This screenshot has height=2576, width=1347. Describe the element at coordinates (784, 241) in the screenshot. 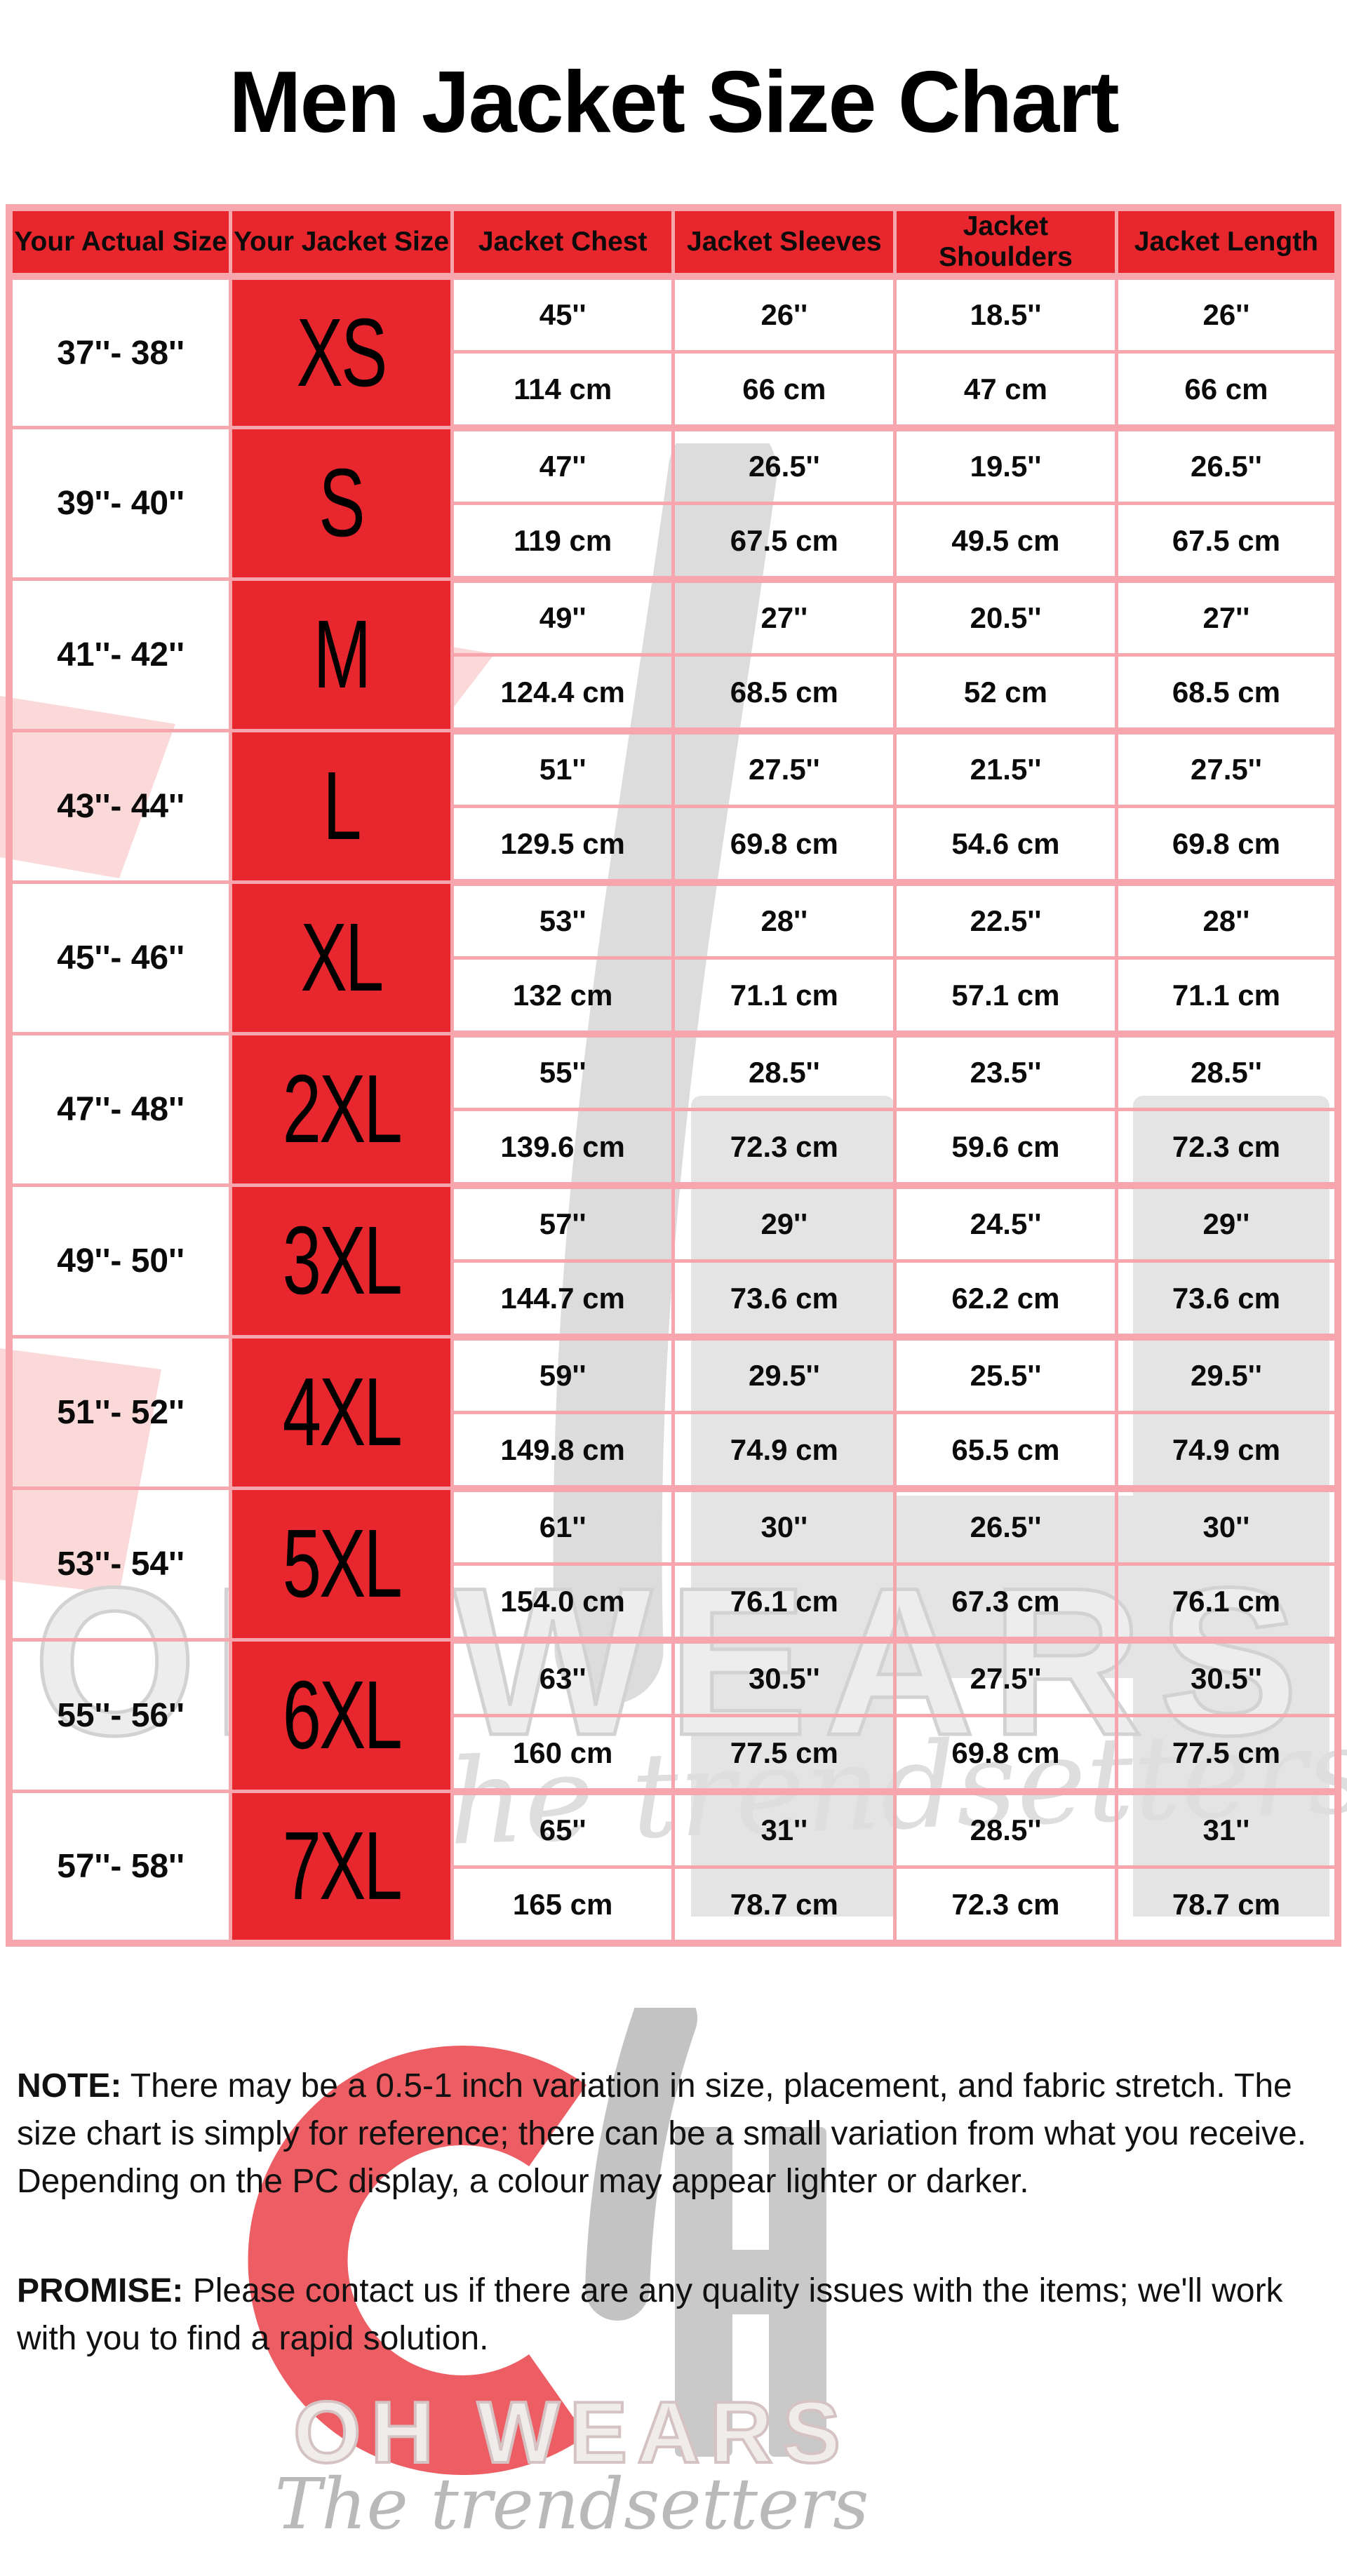

I see `column-header-jacket-sleeves: Jacket Sleeves` at that location.